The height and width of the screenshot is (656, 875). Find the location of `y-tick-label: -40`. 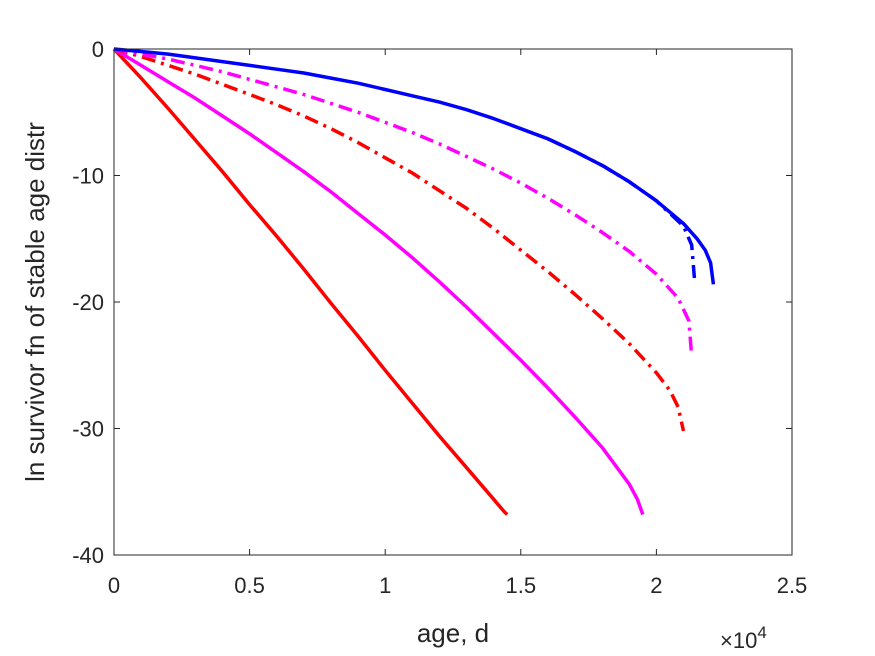

y-tick-label: -40 is located at coordinates (88, 555).